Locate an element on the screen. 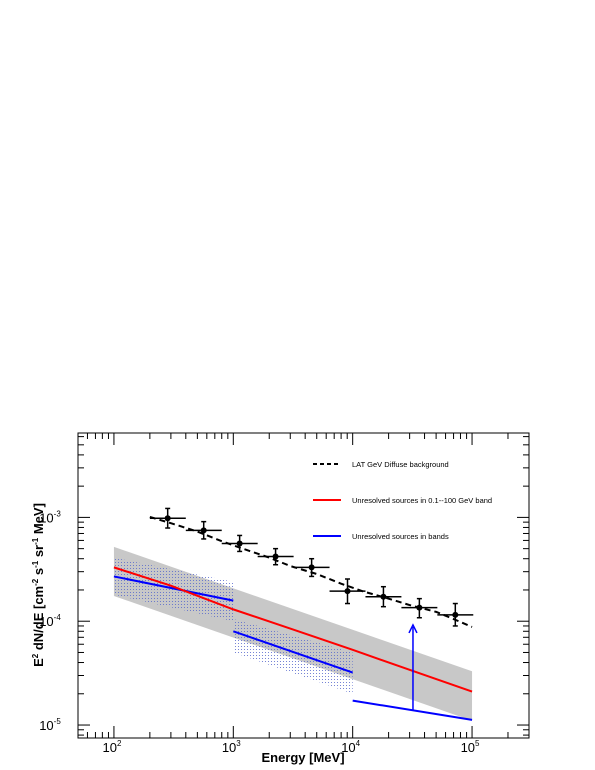 The width and height of the screenshot is (595, 770). red-line is located at coordinates (293, 629).